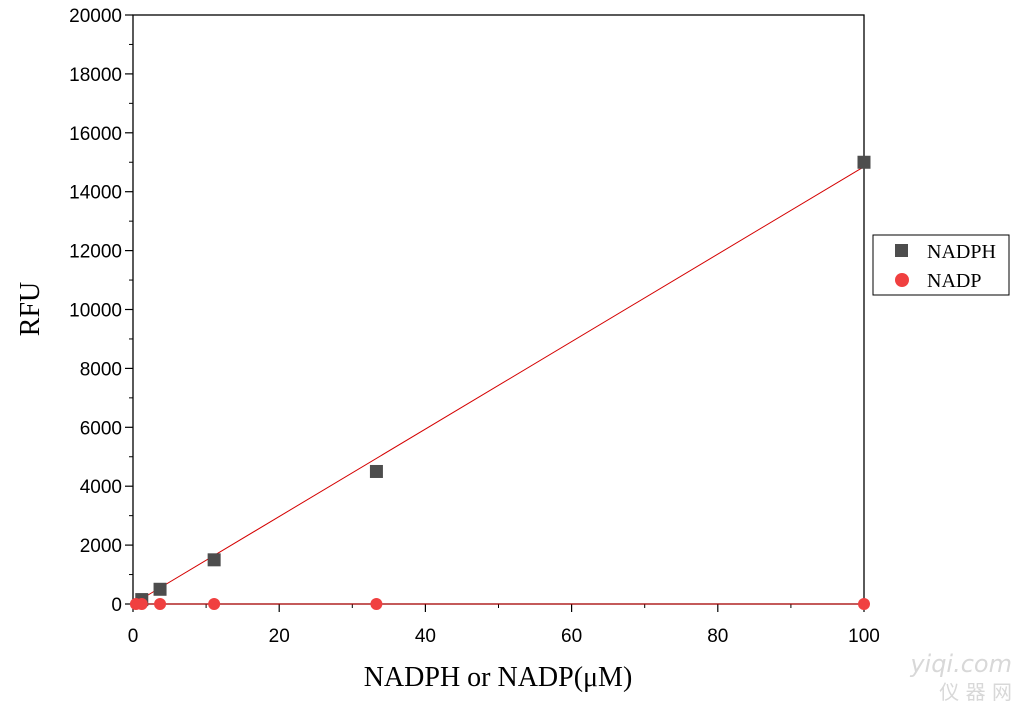  I want to click on y-tick-label: 4000, so click(101, 487).